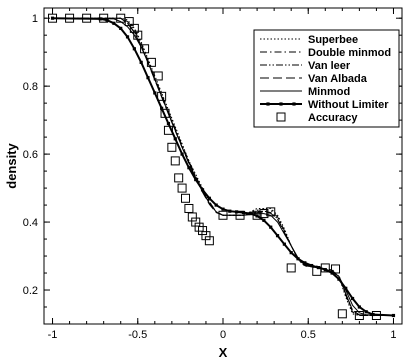 This screenshot has height=361, width=407. Describe the element at coordinates (329, 92) in the screenshot. I see `legend-label: Minmod` at that location.